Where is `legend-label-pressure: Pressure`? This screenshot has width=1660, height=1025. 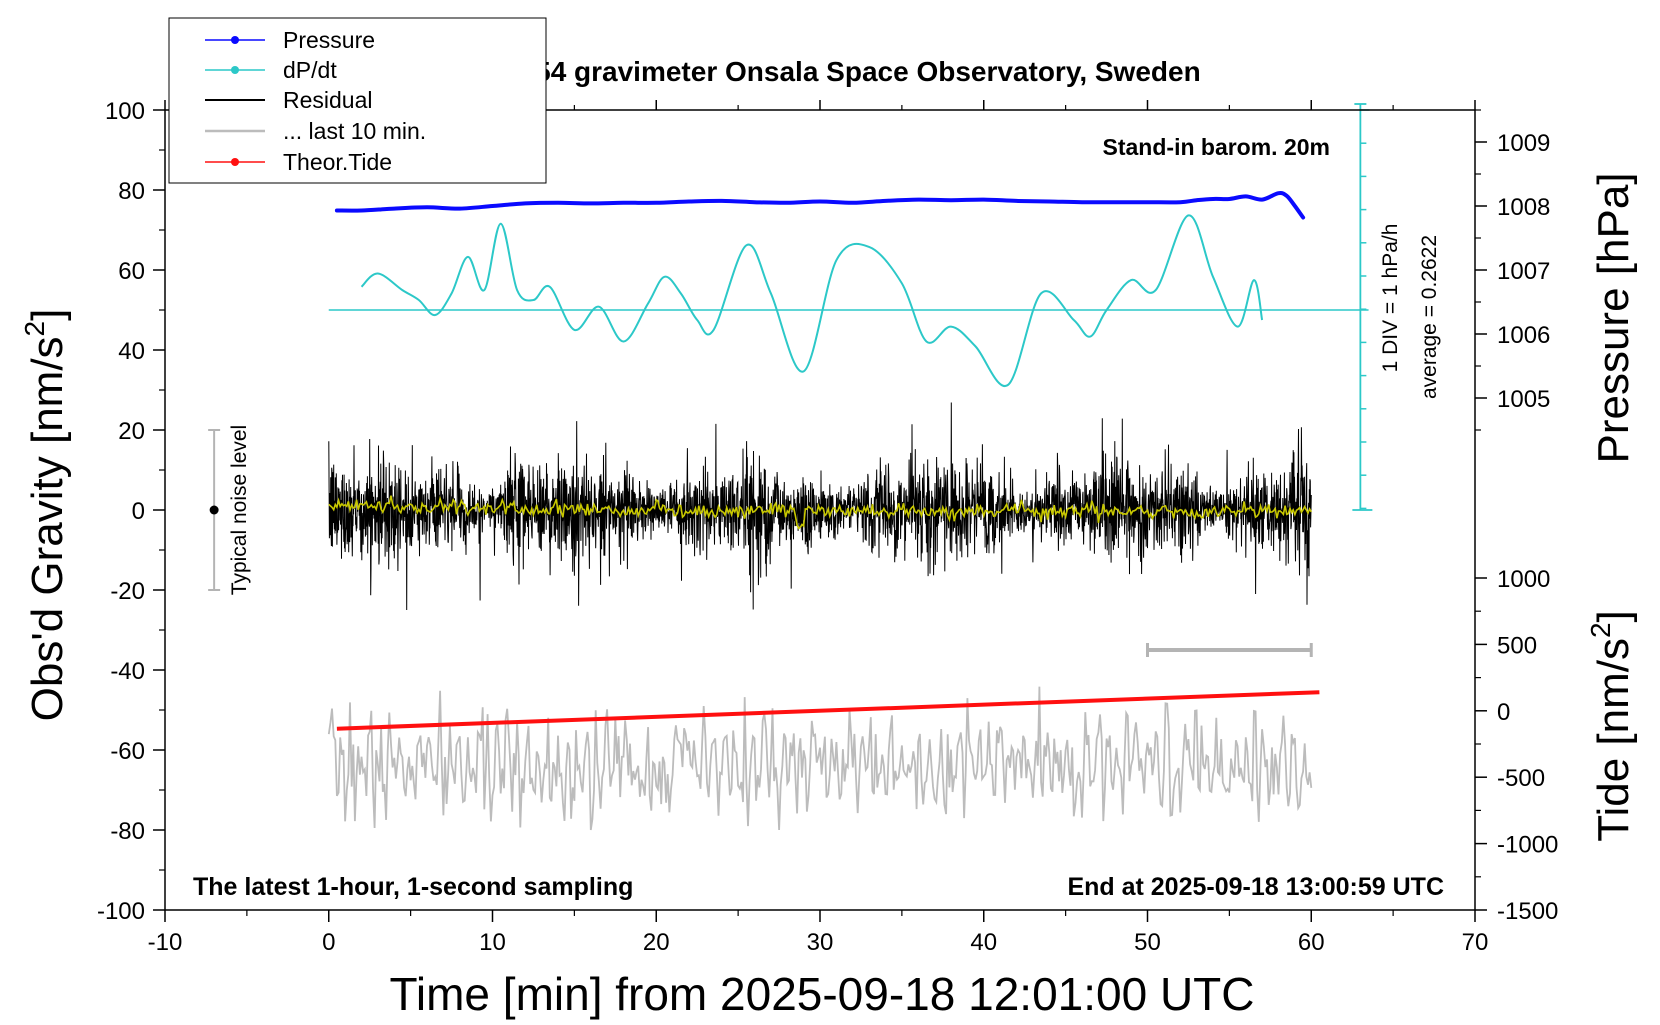
legend-label-pressure: Pressure is located at coordinates (329, 40).